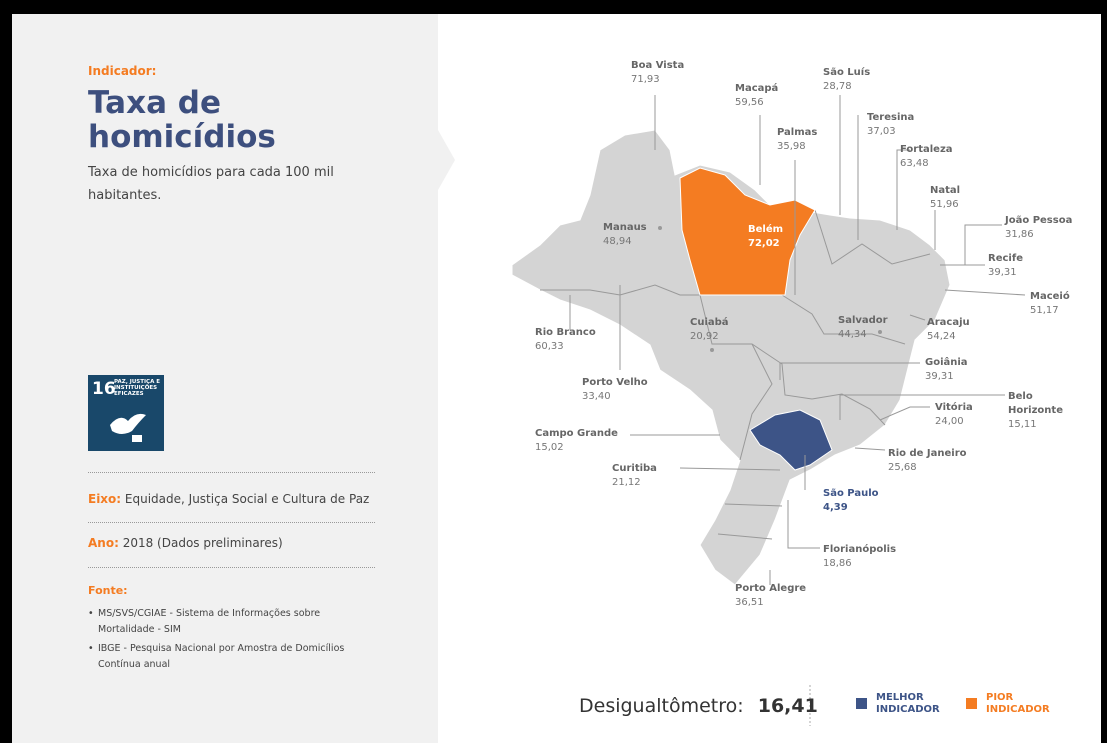 The width and height of the screenshot is (1107, 743). What do you see at coordinates (154, 103) in the screenshot?
I see `title-line: Taxa de` at bounding box center [154, 103].